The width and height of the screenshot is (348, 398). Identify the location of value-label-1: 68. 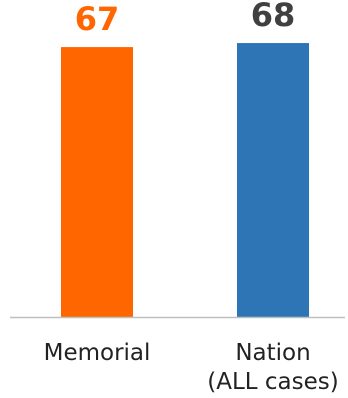
(273, 17).